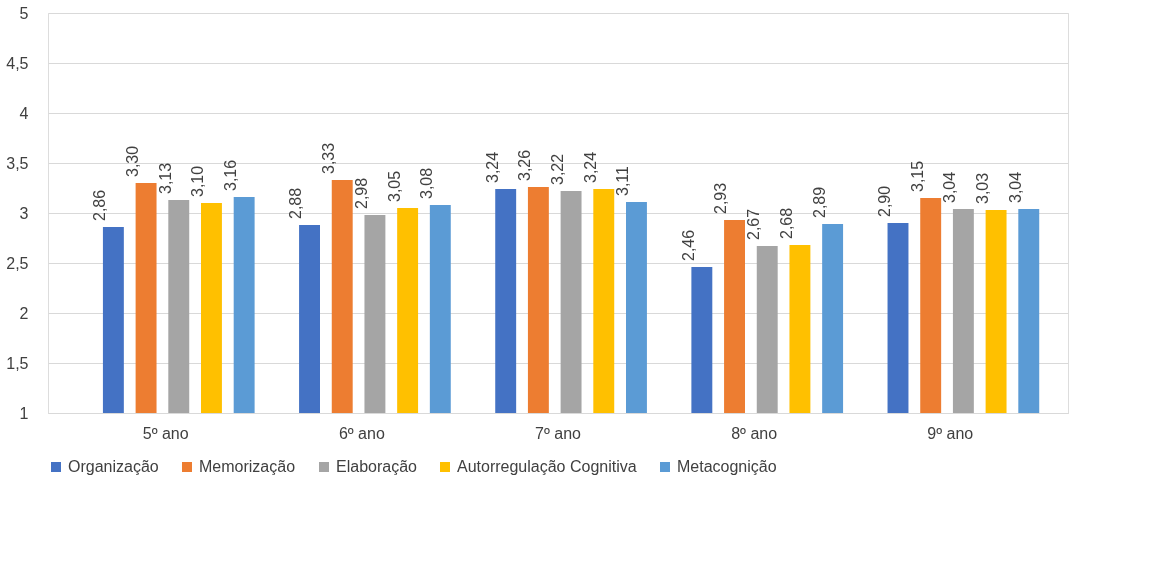  Describe the element at coordinates (24, 313) in the screenshot. I see `y-tick-label: 2` at that location.